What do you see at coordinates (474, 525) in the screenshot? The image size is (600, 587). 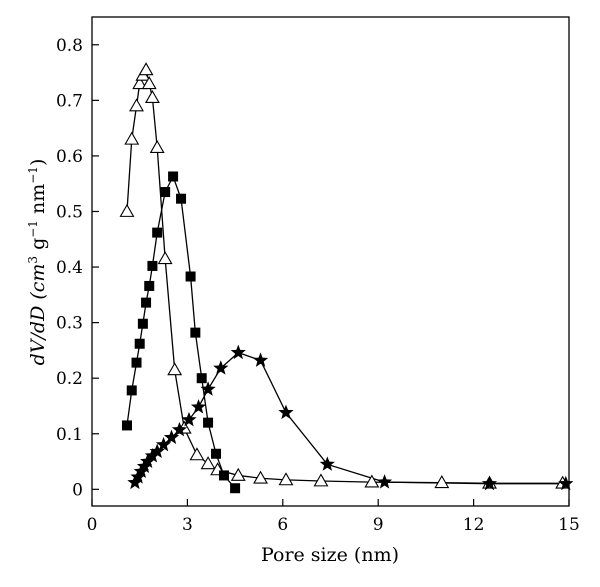 I see `x-tick-label: 12` at bounding box center [474, 525].